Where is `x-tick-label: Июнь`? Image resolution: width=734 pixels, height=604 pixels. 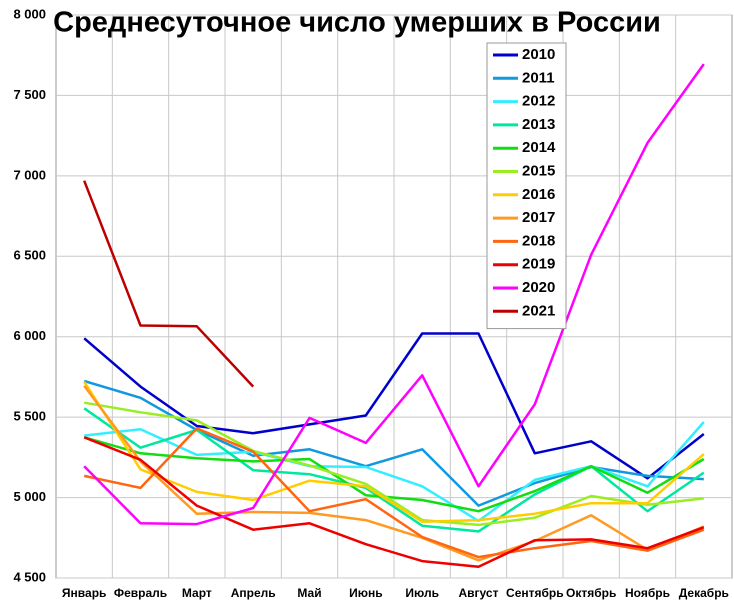 x-tick-label: Июнь is located at coordinates (366, 593).